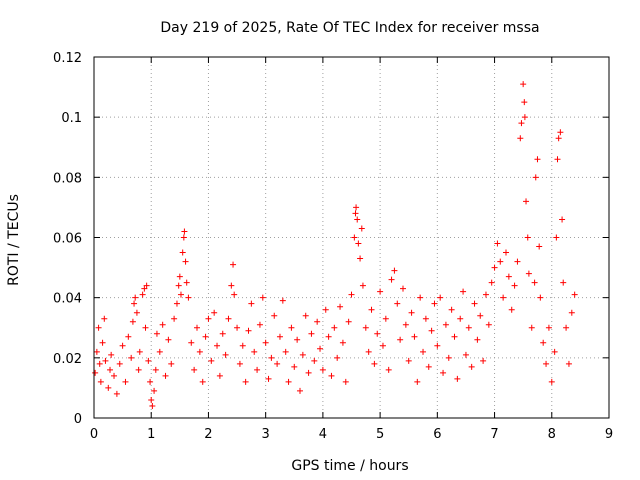 This screenshot has width=640, height=480. What do you see at coordinates (67, 239) in the screenshot?
I see `y-tick-labels: 0 0.02 0.04 0.06 0.08 0.1 0.12` at bounding box center [67, 239].